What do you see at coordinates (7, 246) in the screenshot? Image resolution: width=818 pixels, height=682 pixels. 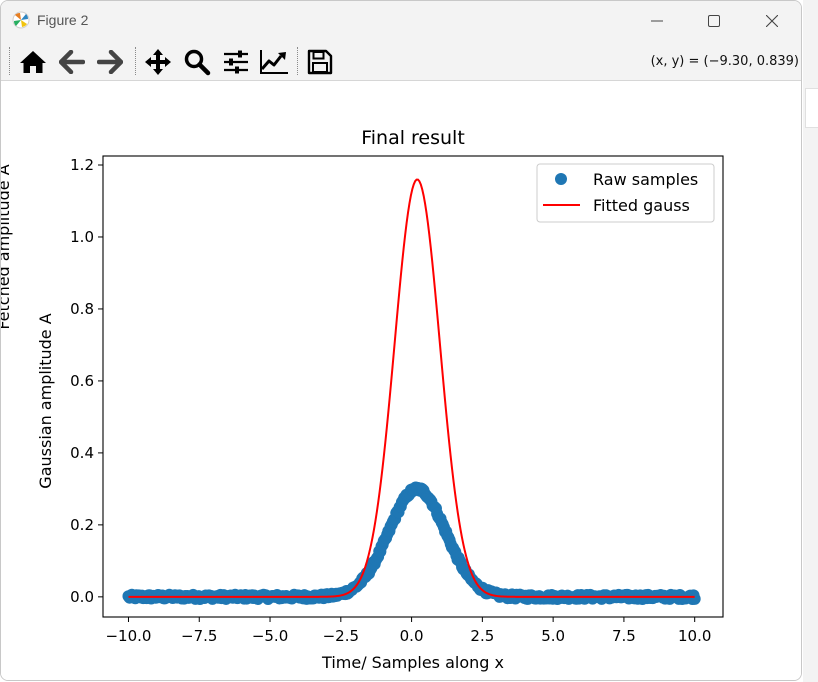 I see `clipped-axis-label: Fetched amplitude A` at bounding box center [7, 246].